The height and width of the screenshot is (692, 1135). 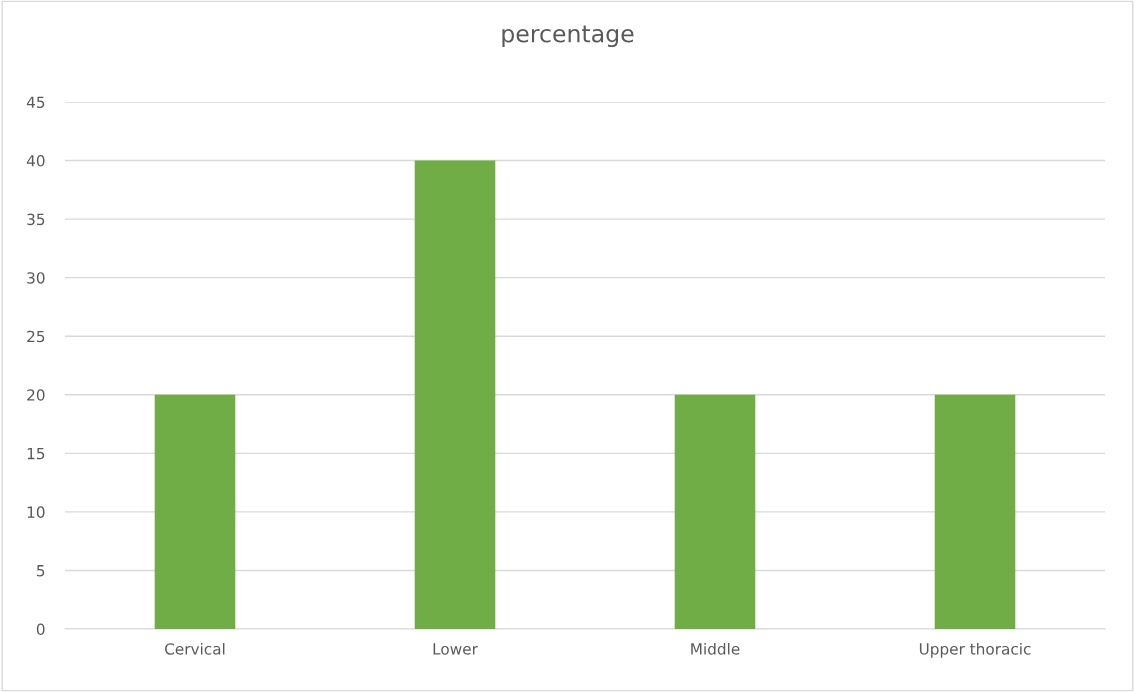 I want to click on y-tick-label: 0, so click(x=40, y=629).